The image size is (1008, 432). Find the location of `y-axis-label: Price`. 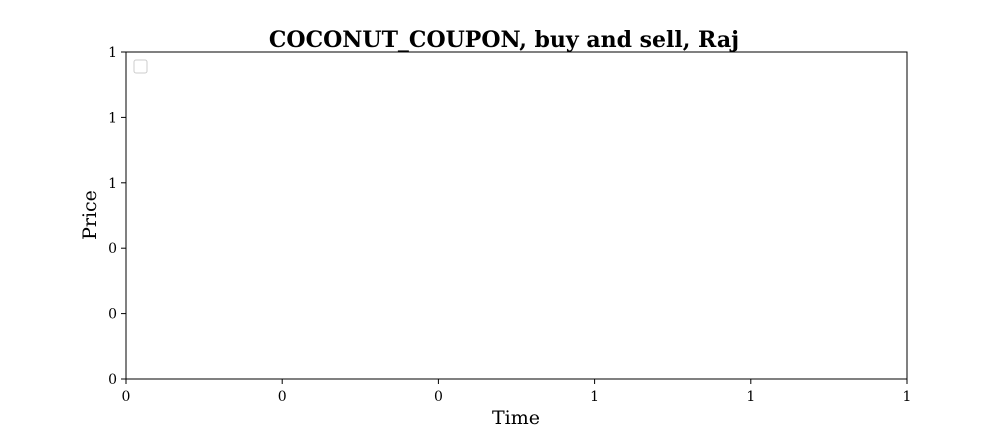

y-axis-label: Price is located at coordinates (90, 215).